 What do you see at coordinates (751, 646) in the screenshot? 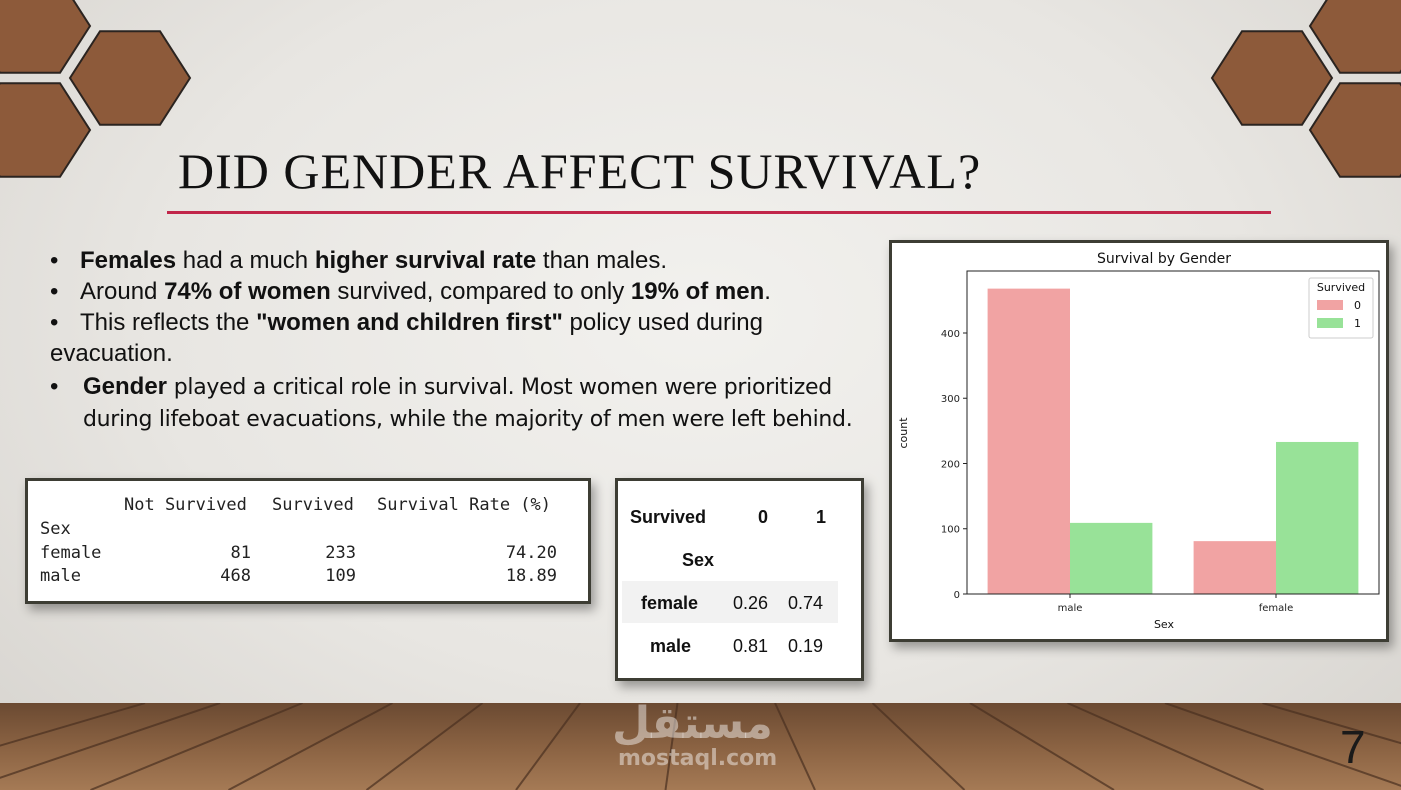
I see `crosstab-cell: 0.81` at bounding box center [751, 646].